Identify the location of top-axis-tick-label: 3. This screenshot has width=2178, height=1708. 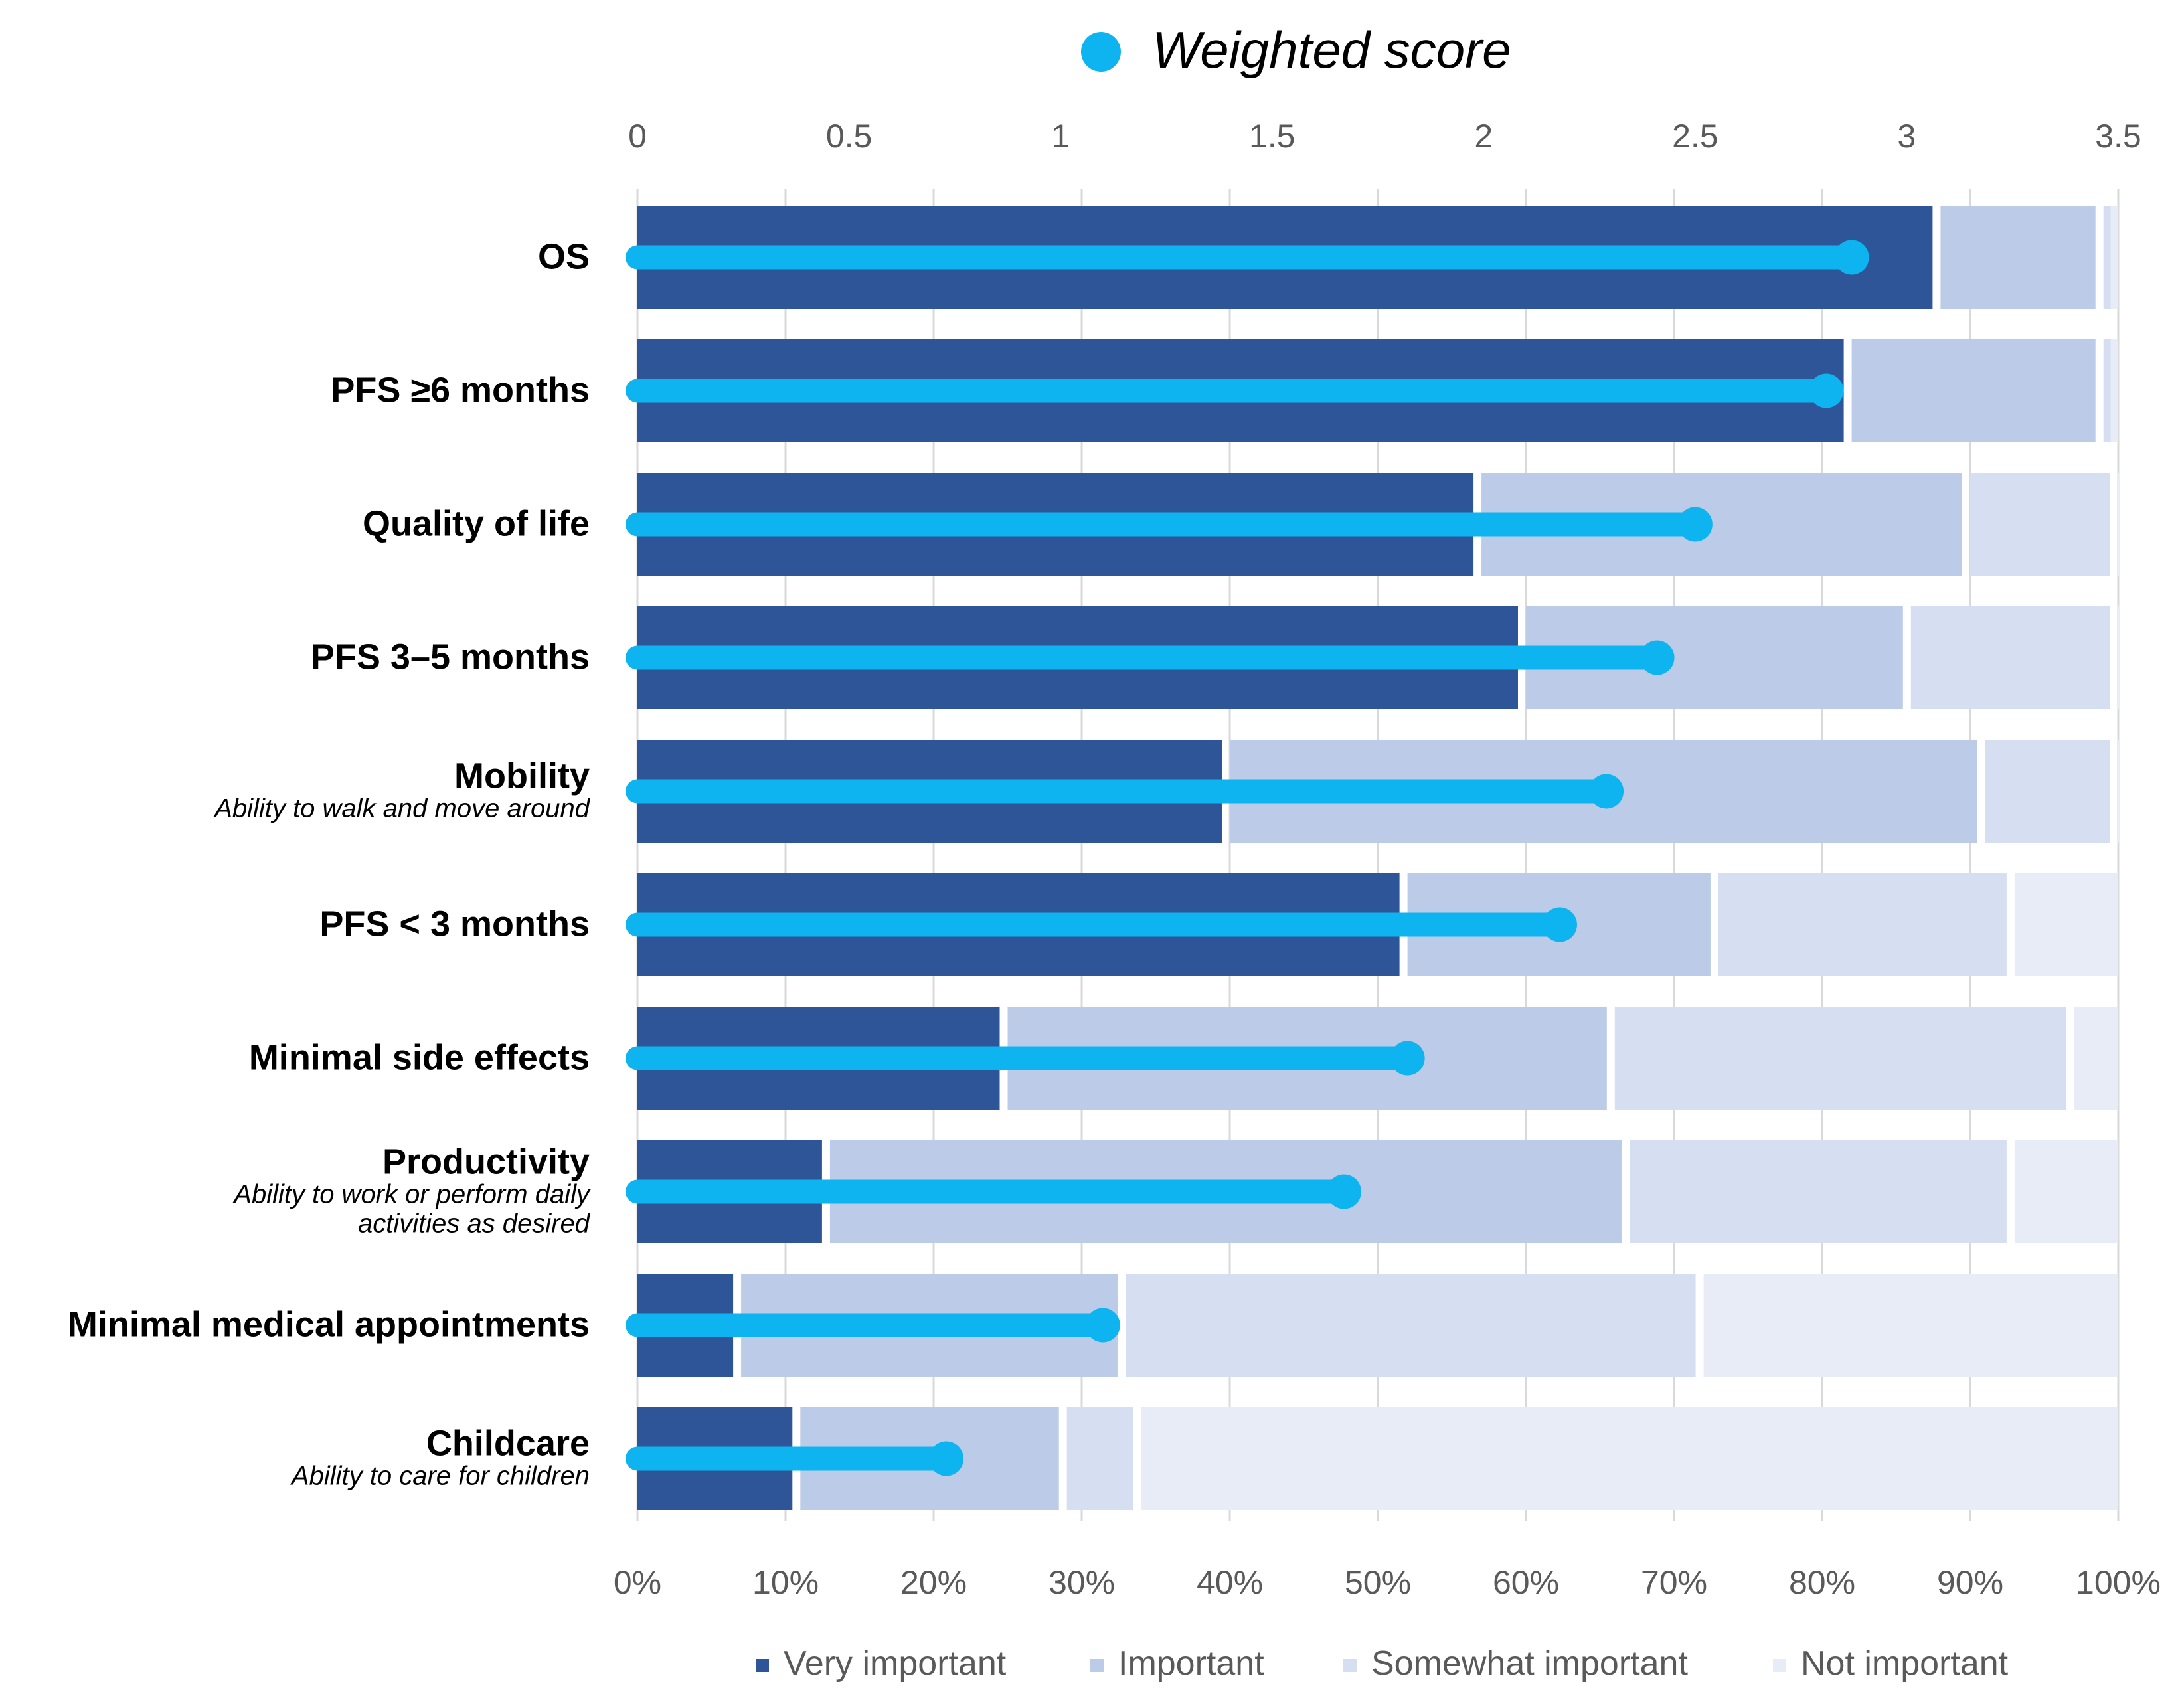
(1907, 136).